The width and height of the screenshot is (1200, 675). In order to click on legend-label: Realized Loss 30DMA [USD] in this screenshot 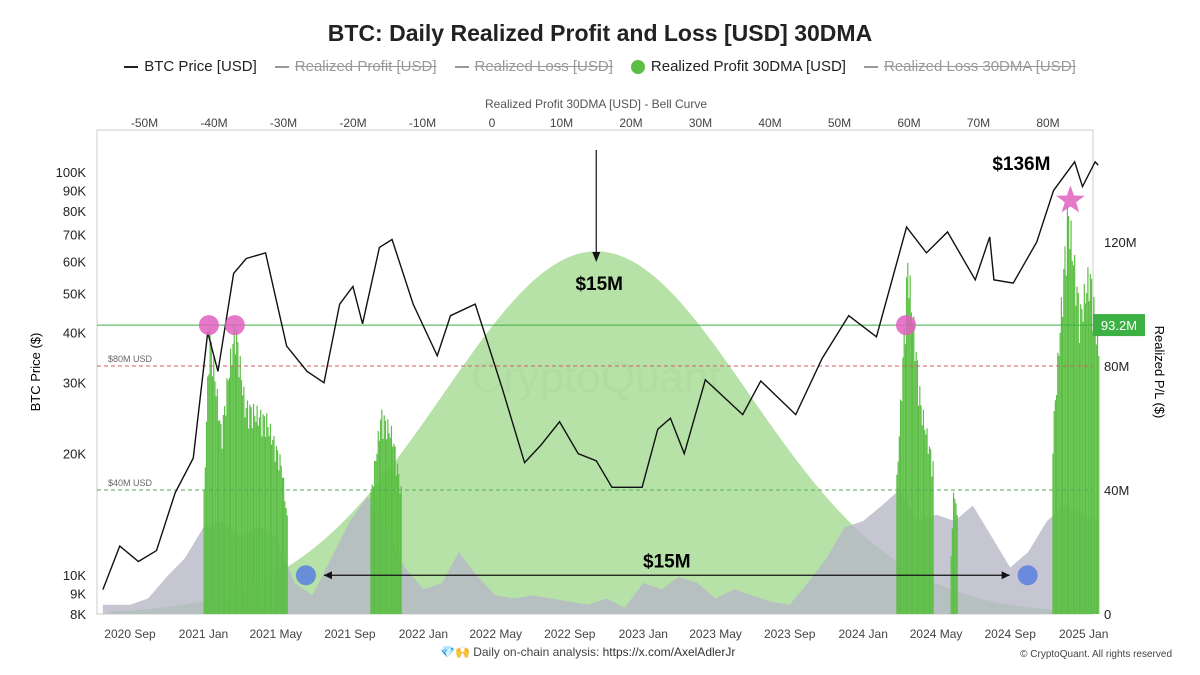, I will do `click(979, 66)`.